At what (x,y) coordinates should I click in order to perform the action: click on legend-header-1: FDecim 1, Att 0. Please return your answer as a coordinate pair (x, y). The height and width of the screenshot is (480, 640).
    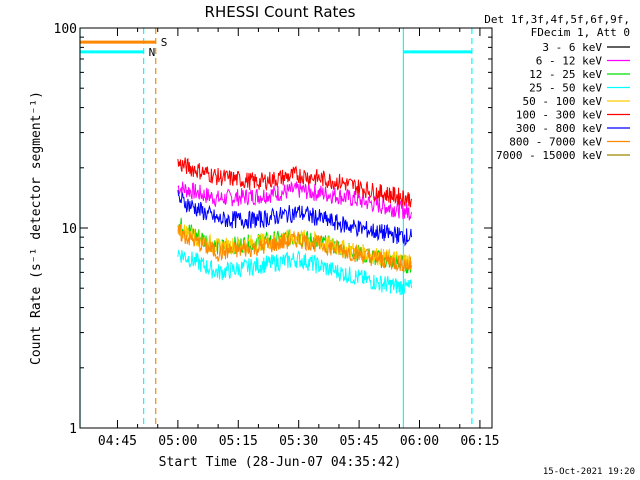
    Looking at the image, I should click on (580, 32).